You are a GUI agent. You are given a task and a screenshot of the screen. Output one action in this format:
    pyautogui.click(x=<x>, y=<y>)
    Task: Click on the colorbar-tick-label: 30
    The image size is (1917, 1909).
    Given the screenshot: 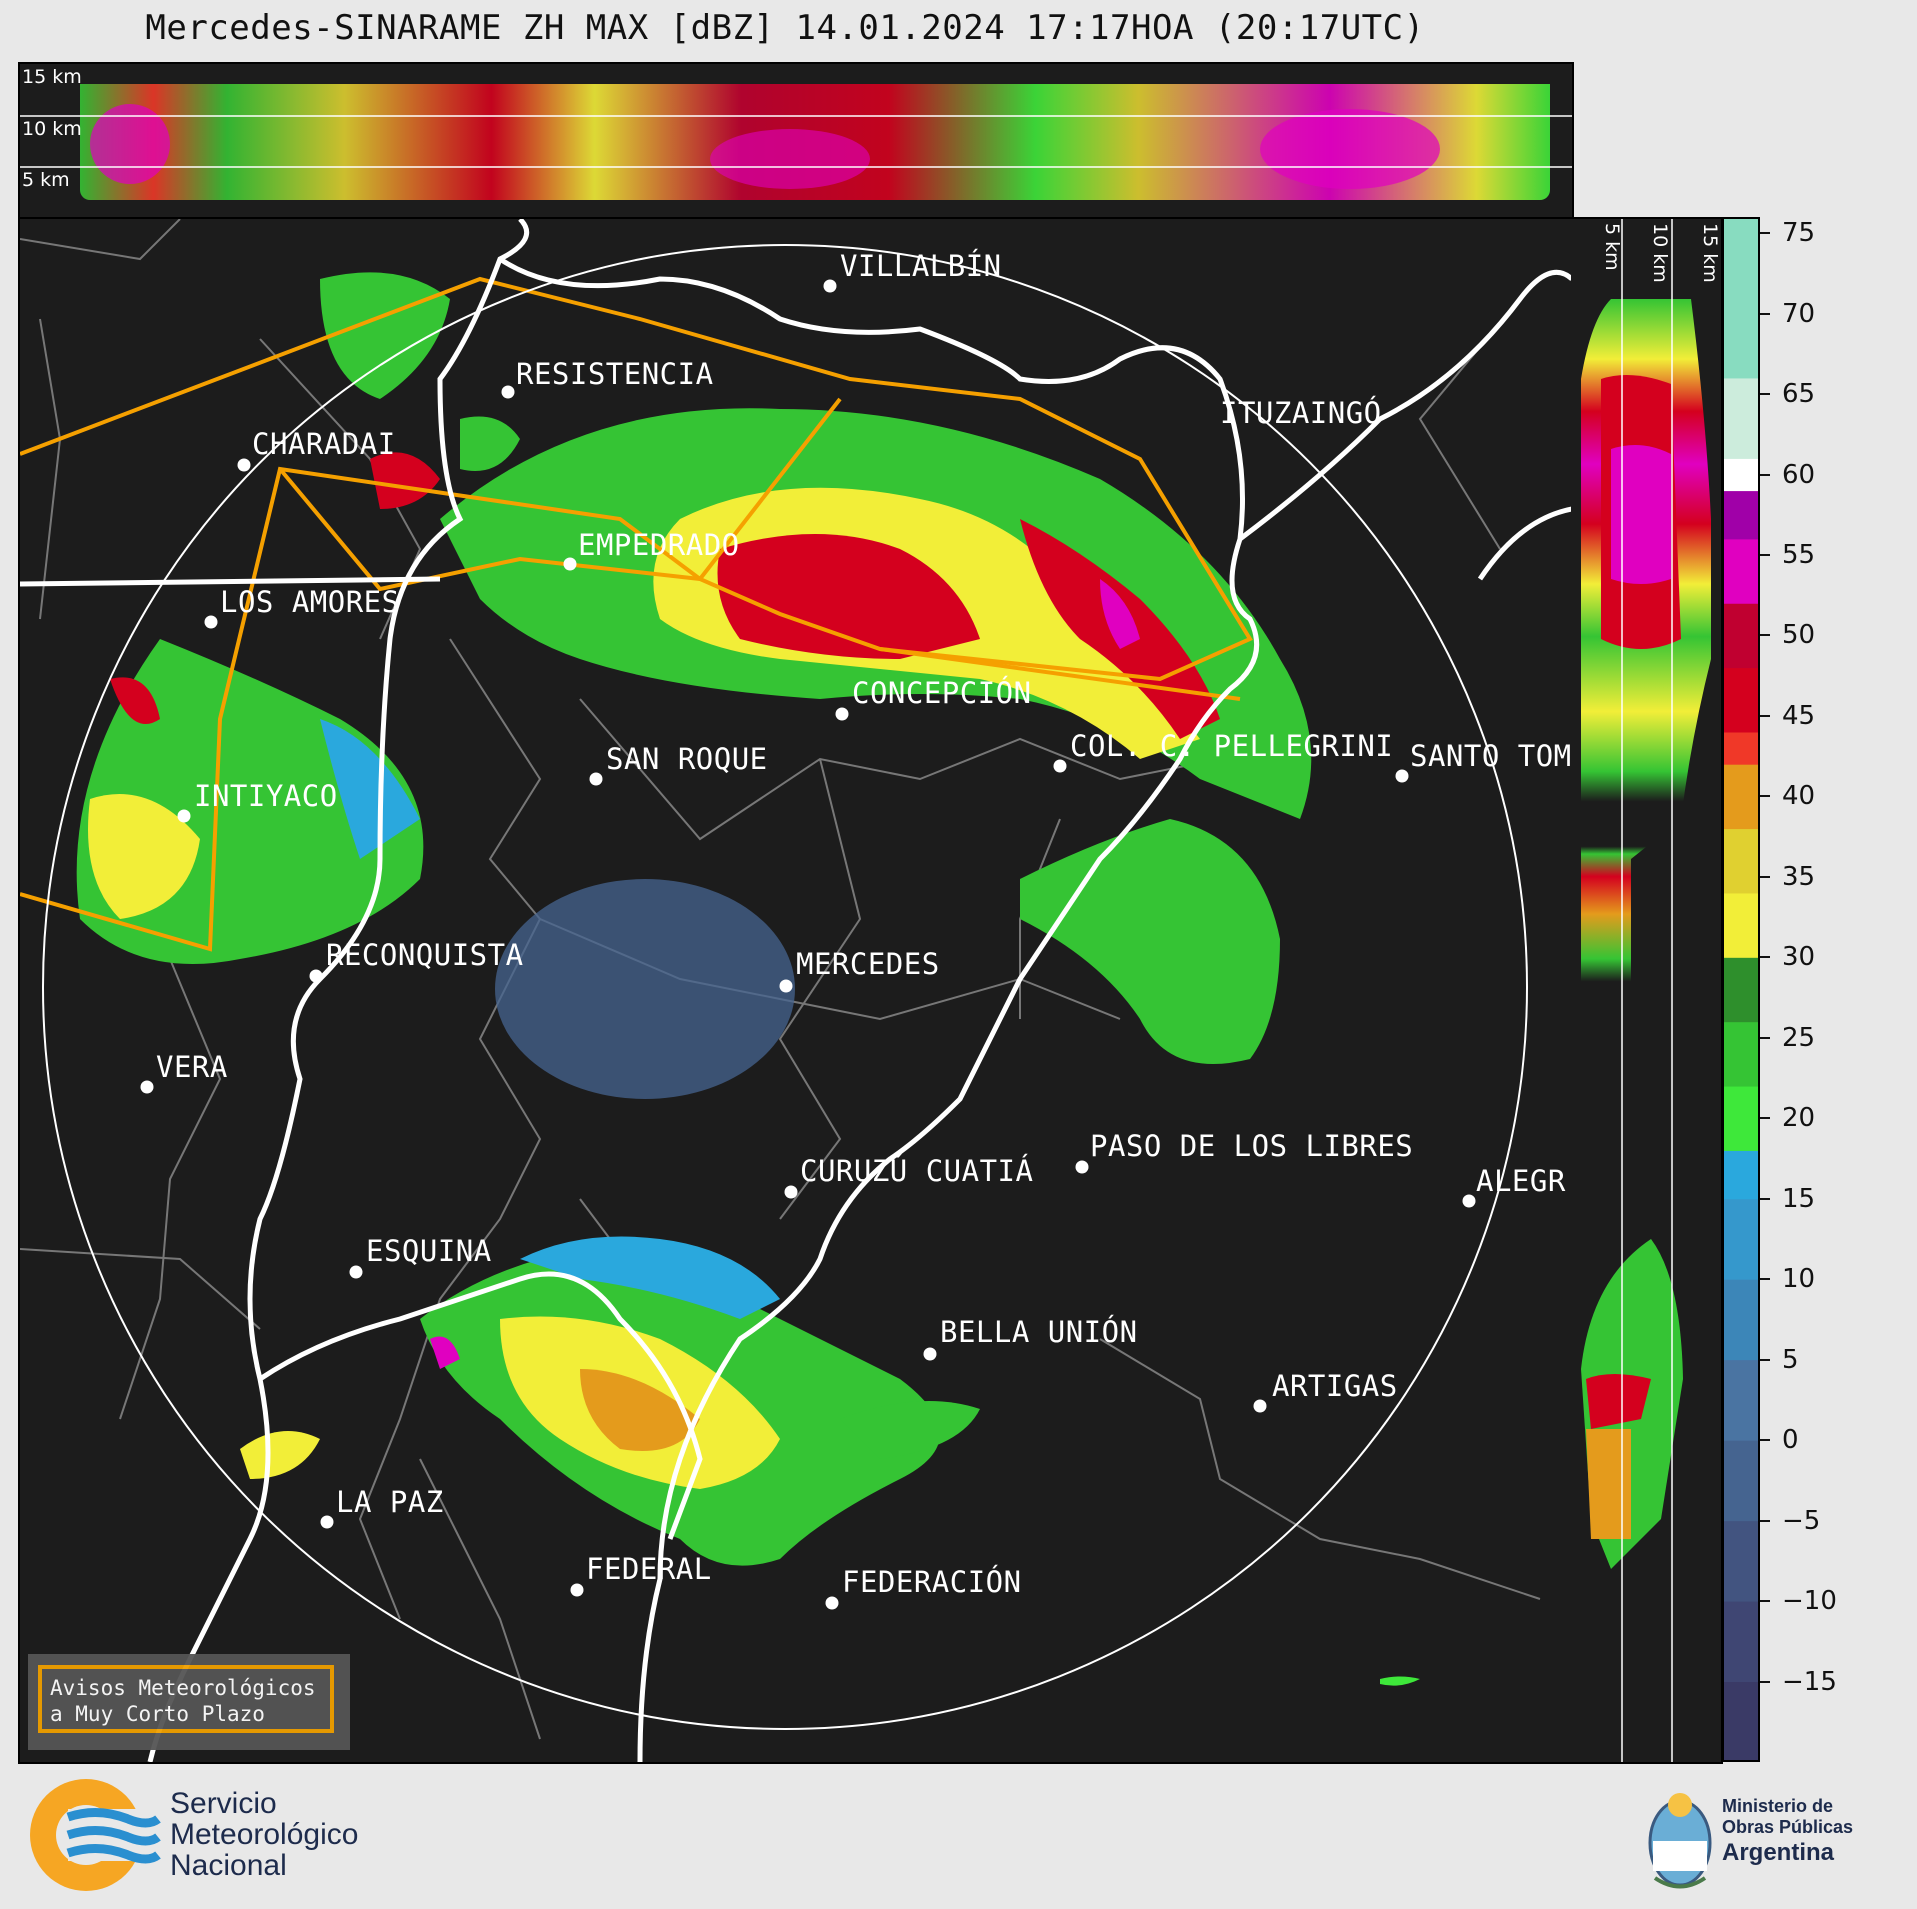 What is the action you would take?
    pyautogui.click(x=1799, y=957)
    